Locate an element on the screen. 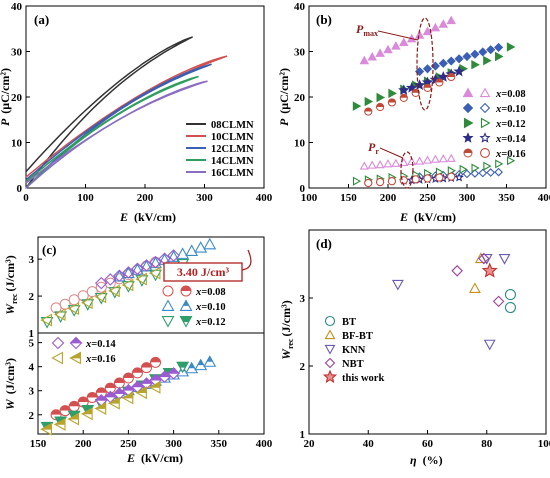 The height and width of the screenshot is (478, 550). panel-c-bottom-xtick-label: 350 is located at coordinates (219, 444).